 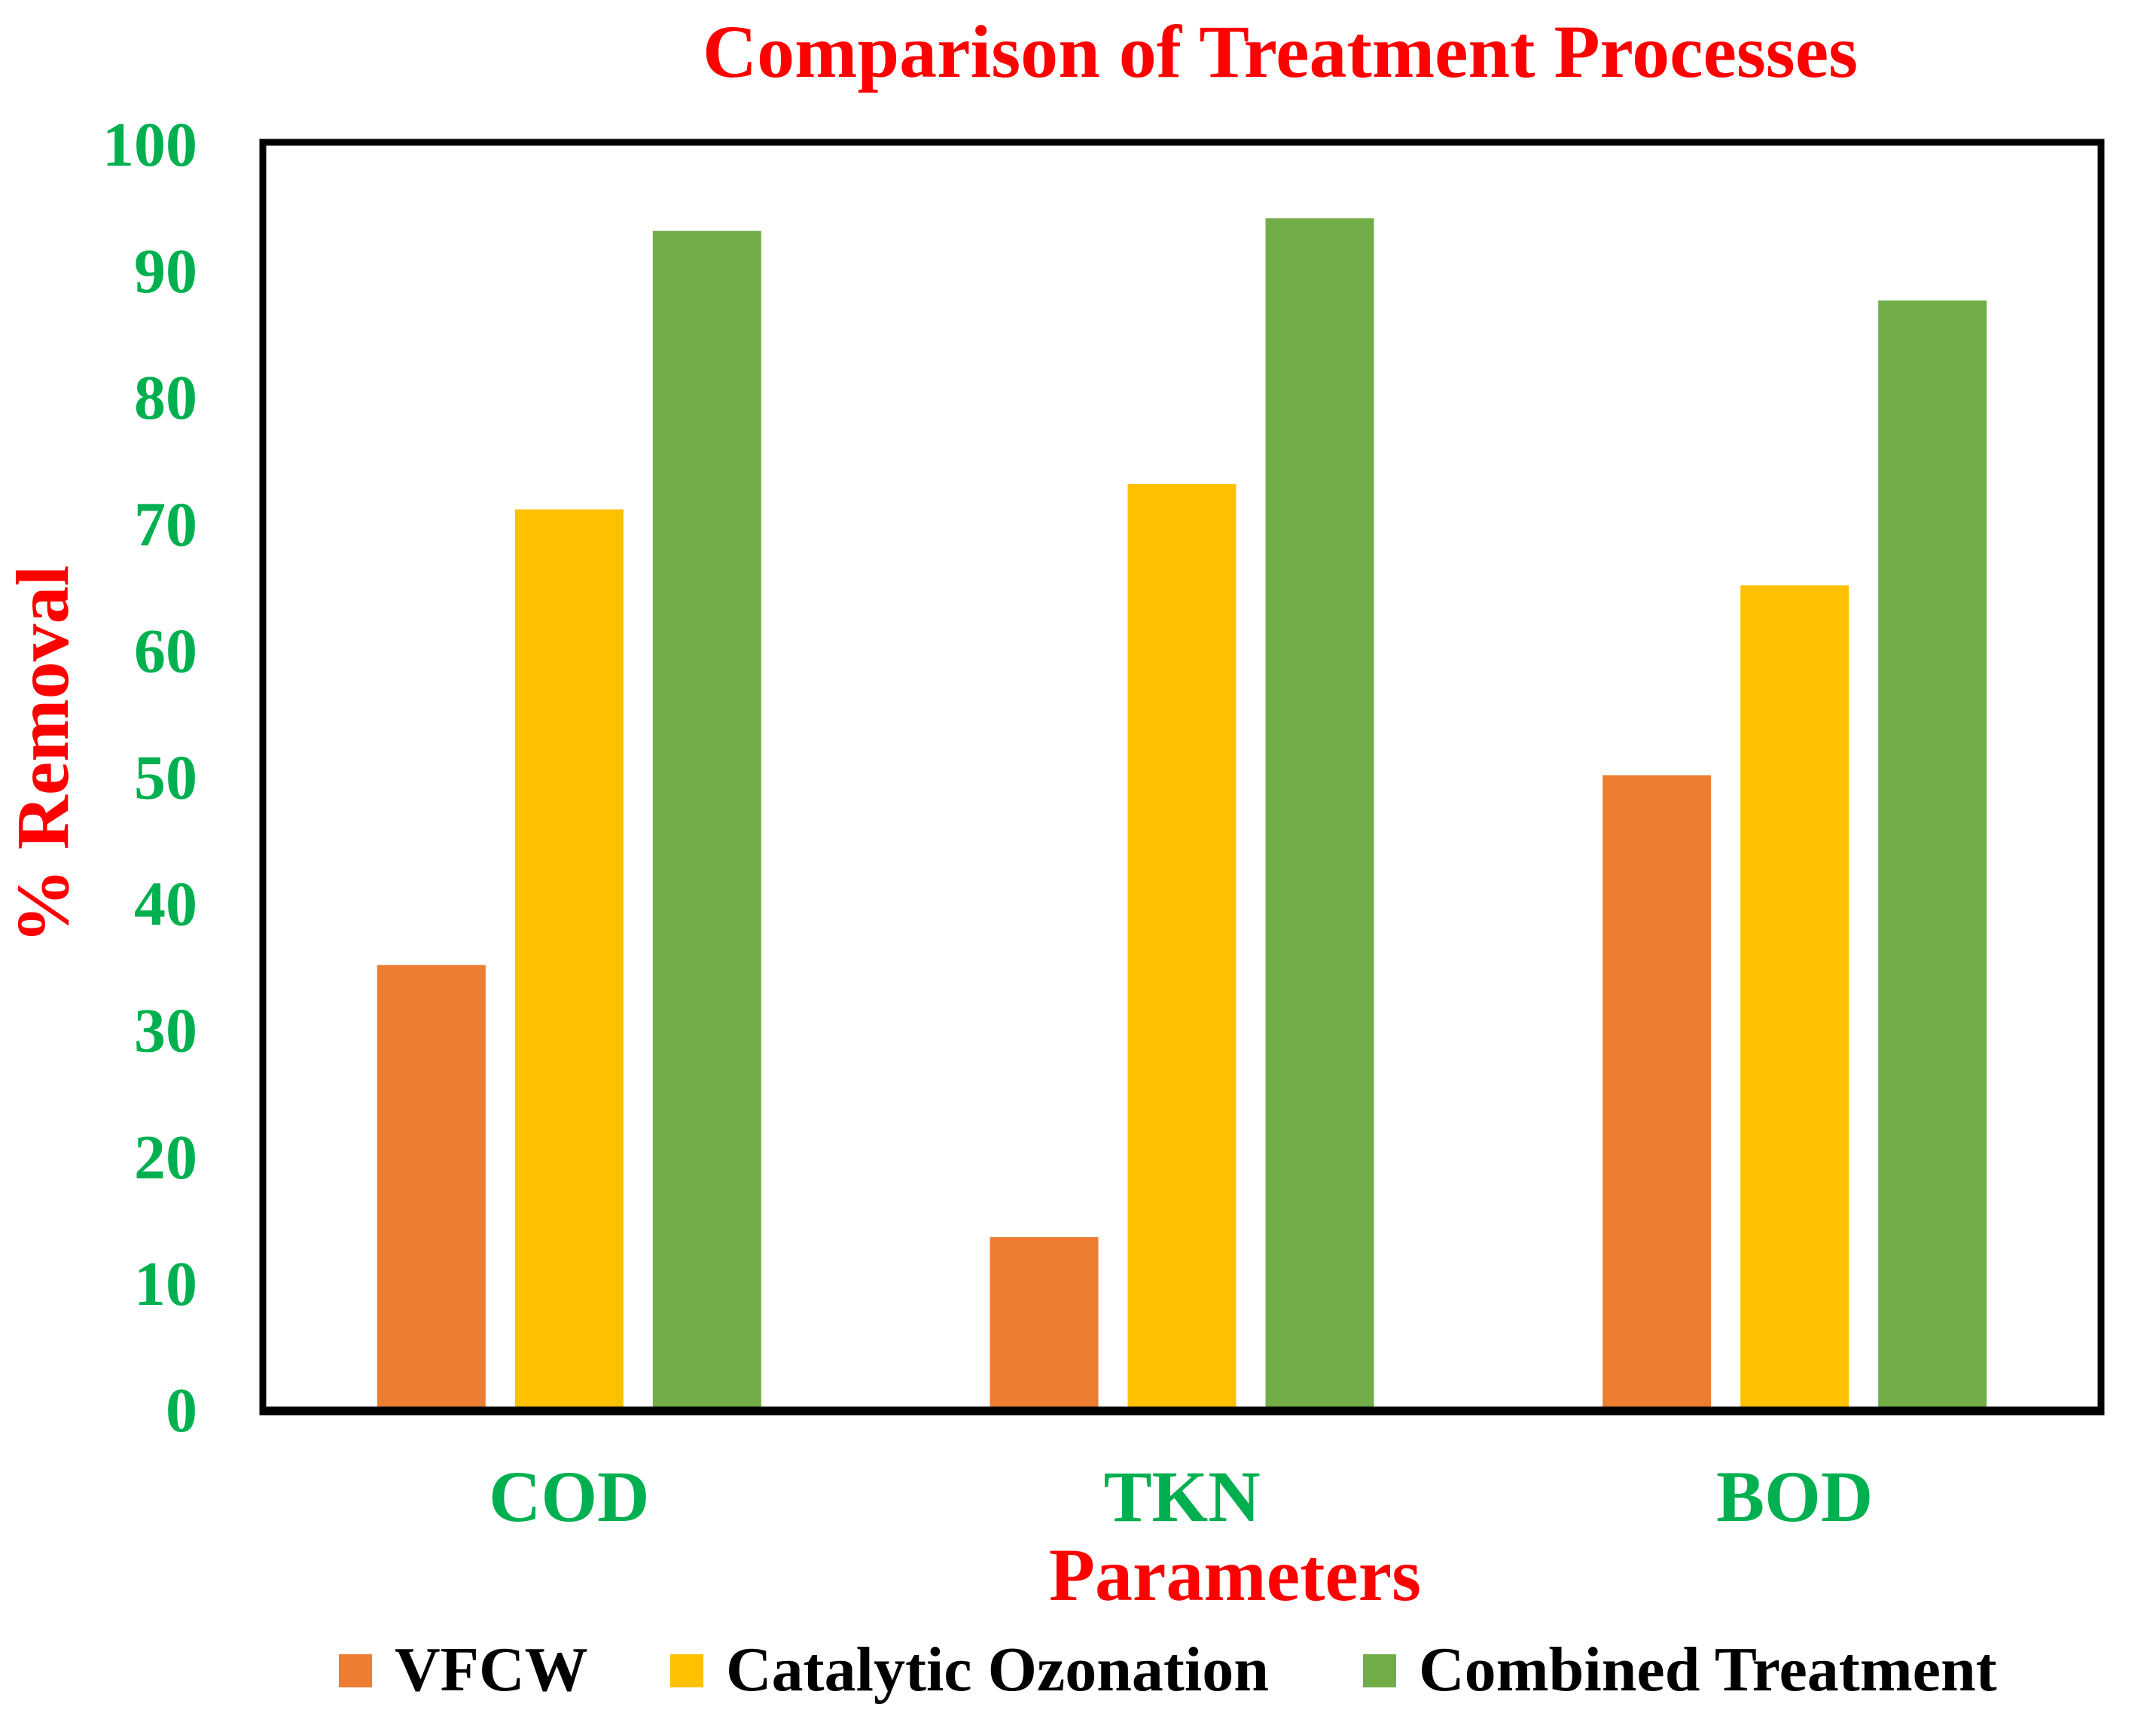 What do you see at coordinates (181, 1411) in the screenshot?
I see `y-tick-label: 0` at bounding box center [181, 1411].